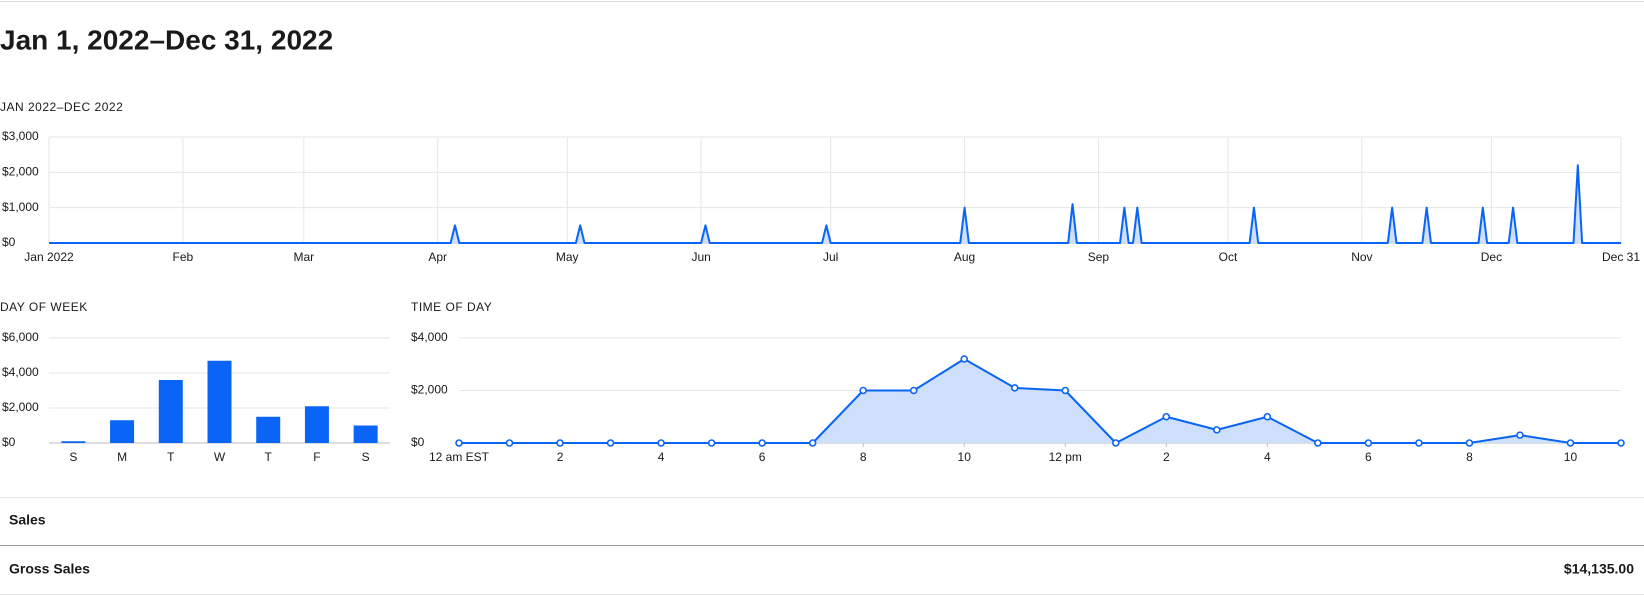  I want to click on x-tick-label: M, so click(122, 457).